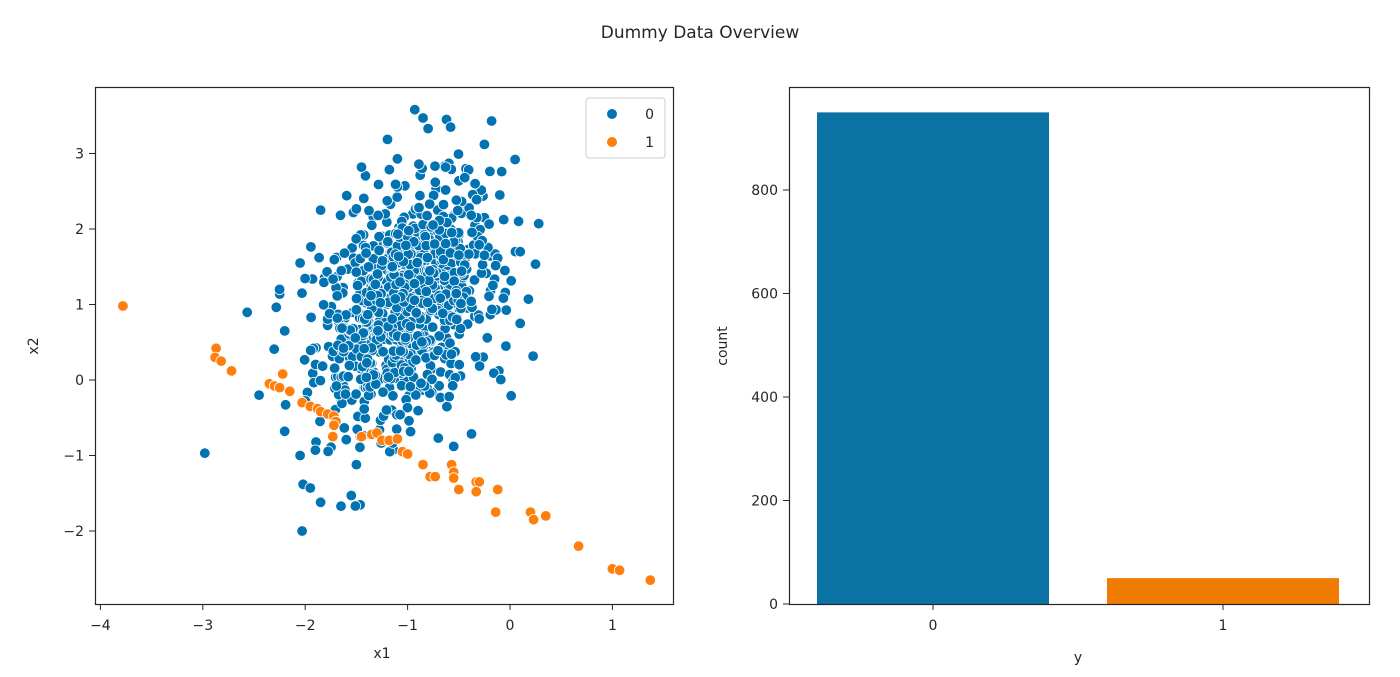  Describe the element at coordinates (649, 143) in the screenshot. I see `legend-label-1: 1` at that location.